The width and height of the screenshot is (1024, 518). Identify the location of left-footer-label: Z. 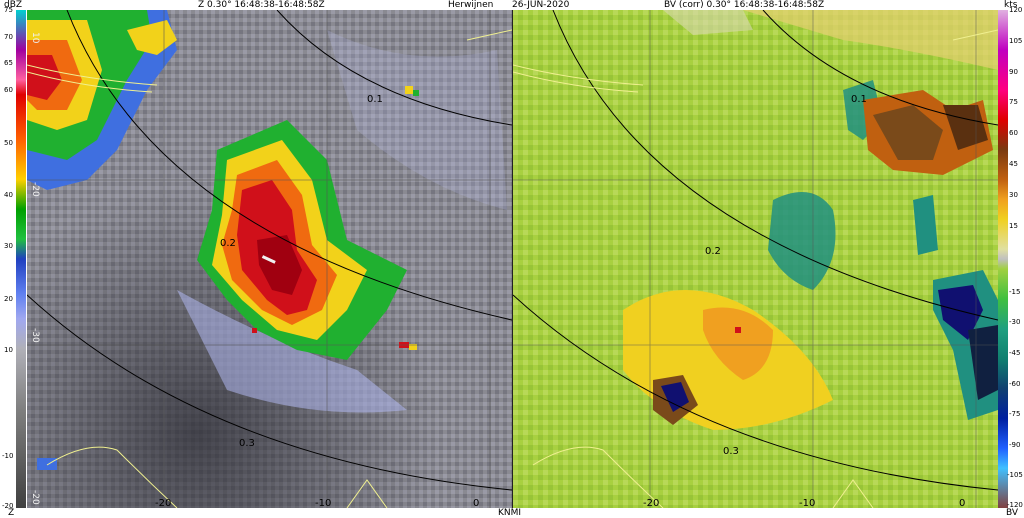
(11, 513).